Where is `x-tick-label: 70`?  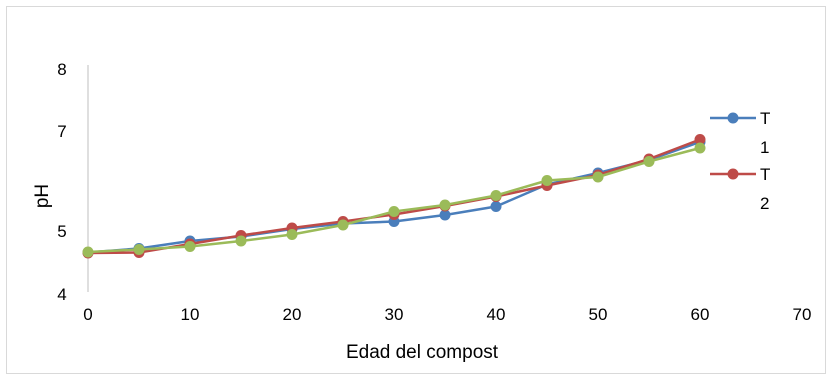
x-tick-label: 70 is located at coordinates (802, 314).